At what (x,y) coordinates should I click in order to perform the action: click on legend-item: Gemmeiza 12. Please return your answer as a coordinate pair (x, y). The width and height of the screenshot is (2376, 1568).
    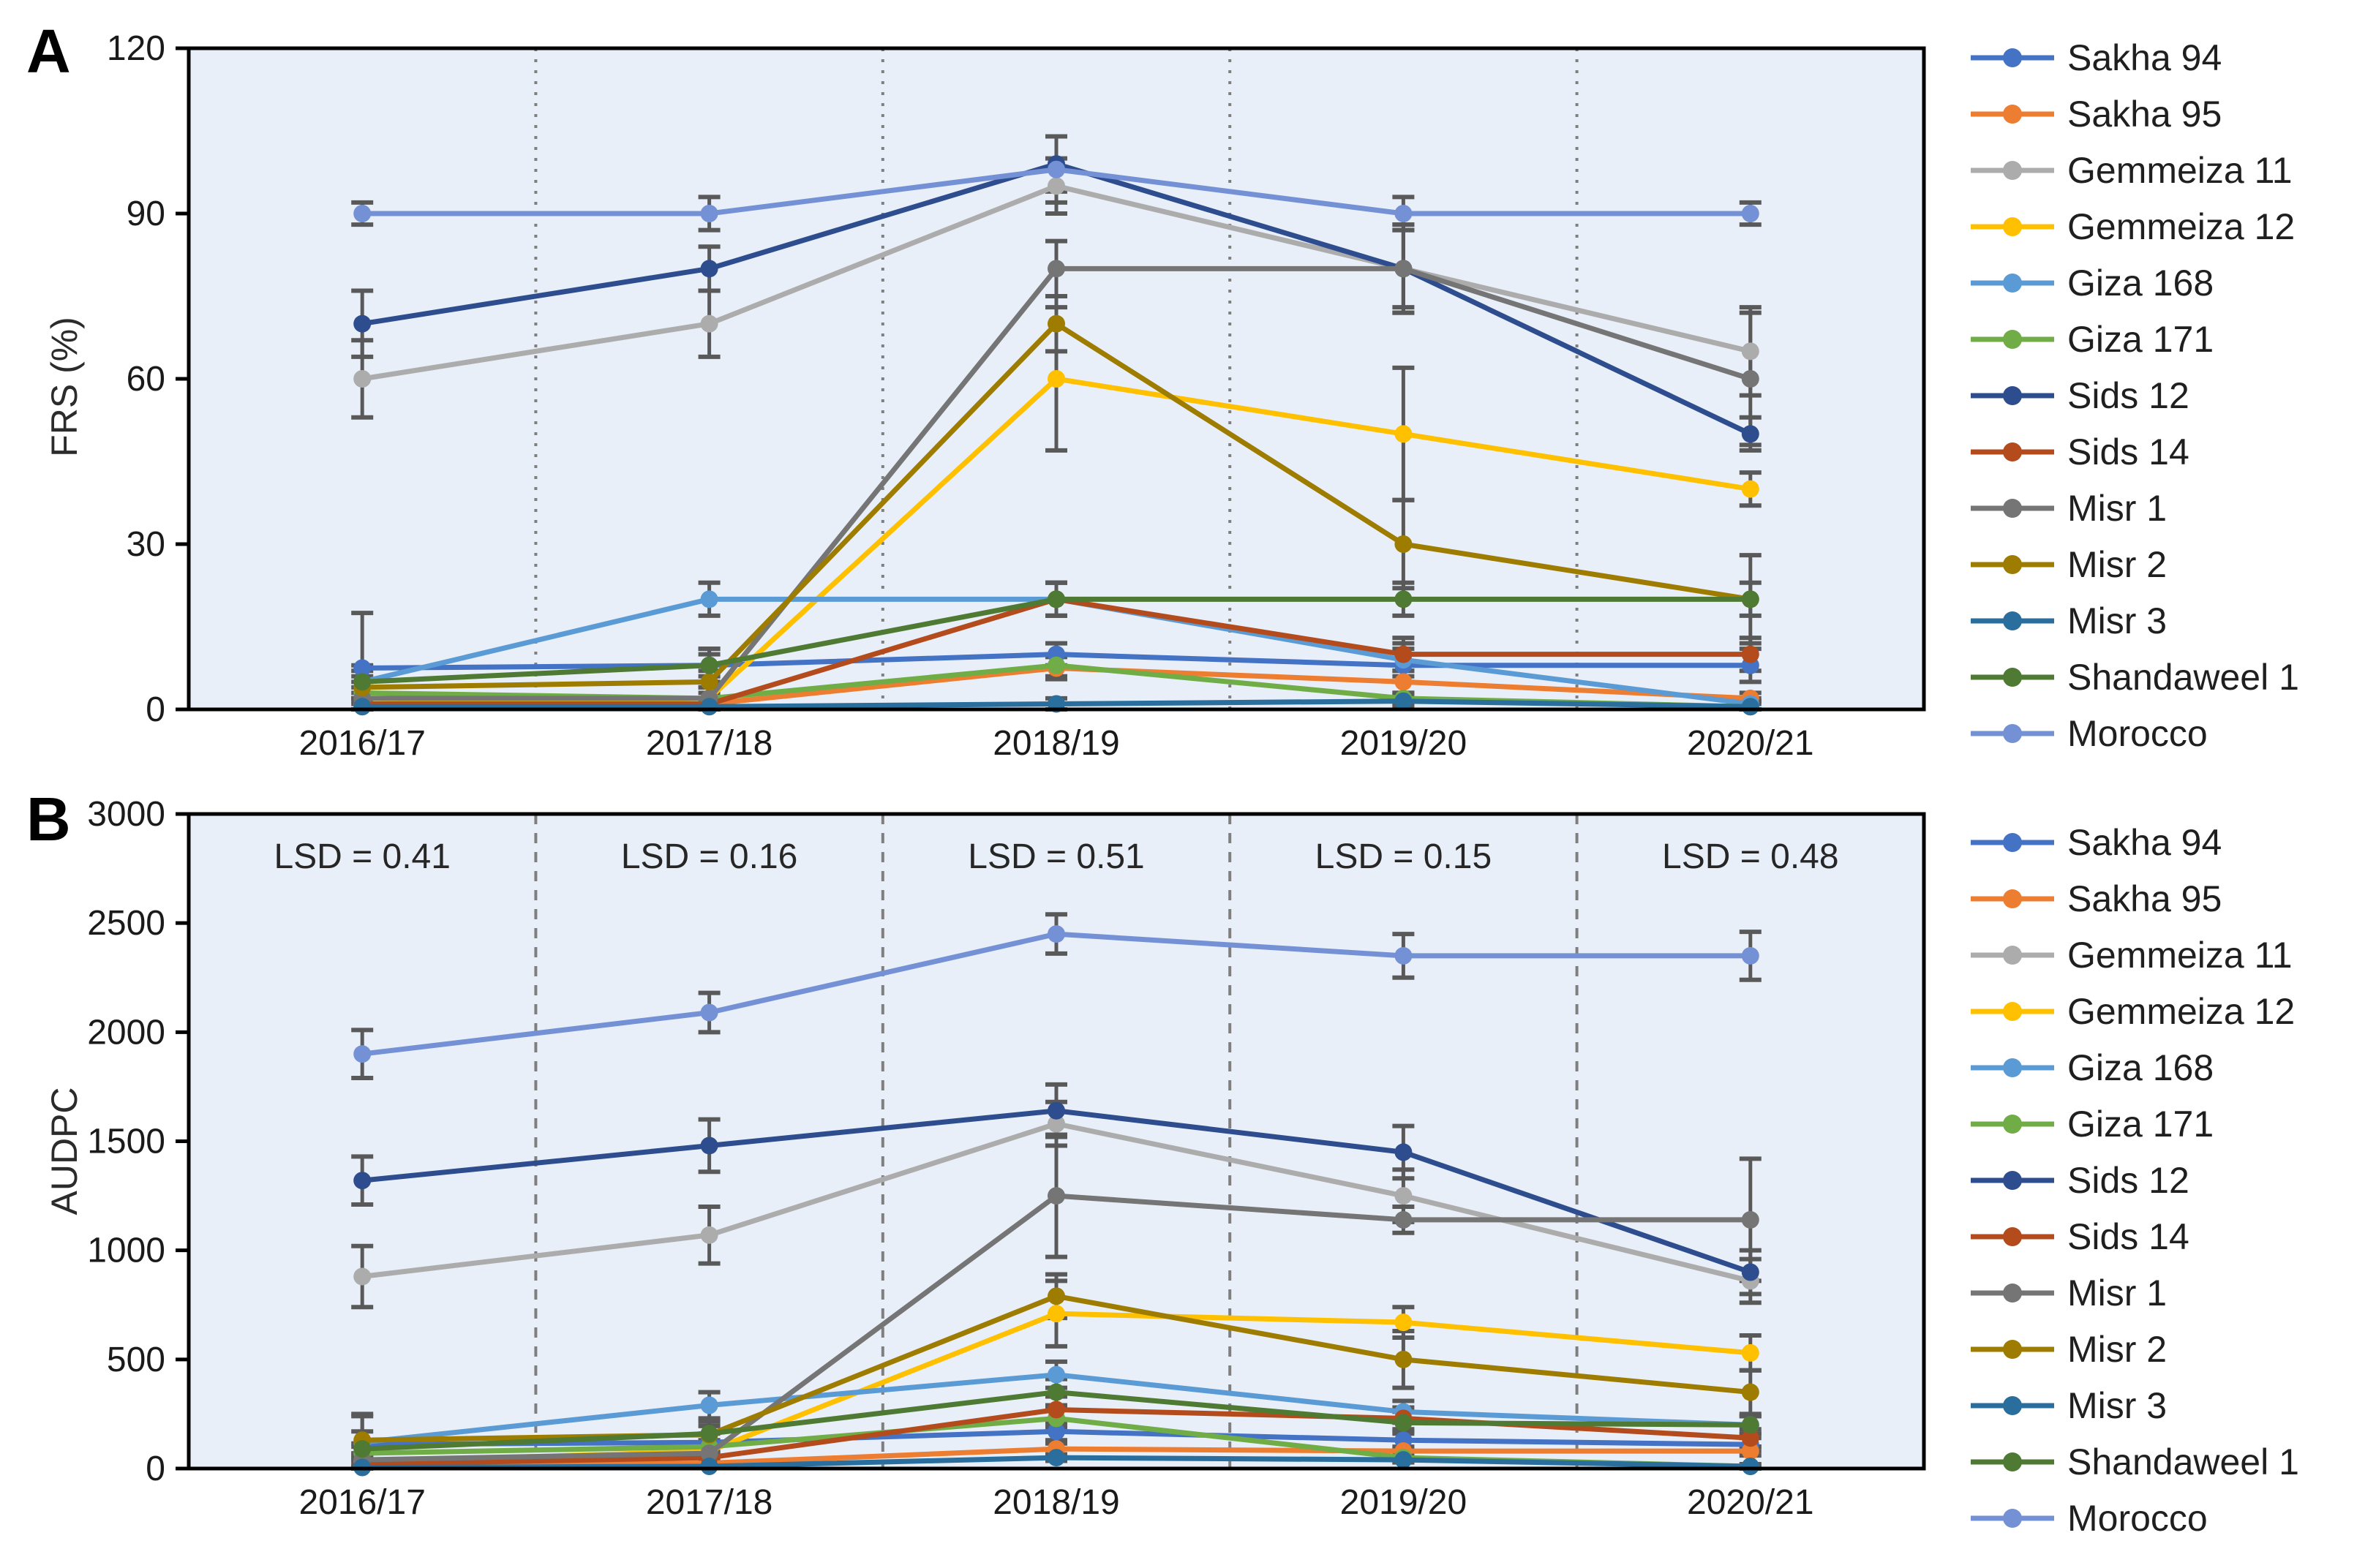
    Looking at the image, I should click on (2134, 1011).